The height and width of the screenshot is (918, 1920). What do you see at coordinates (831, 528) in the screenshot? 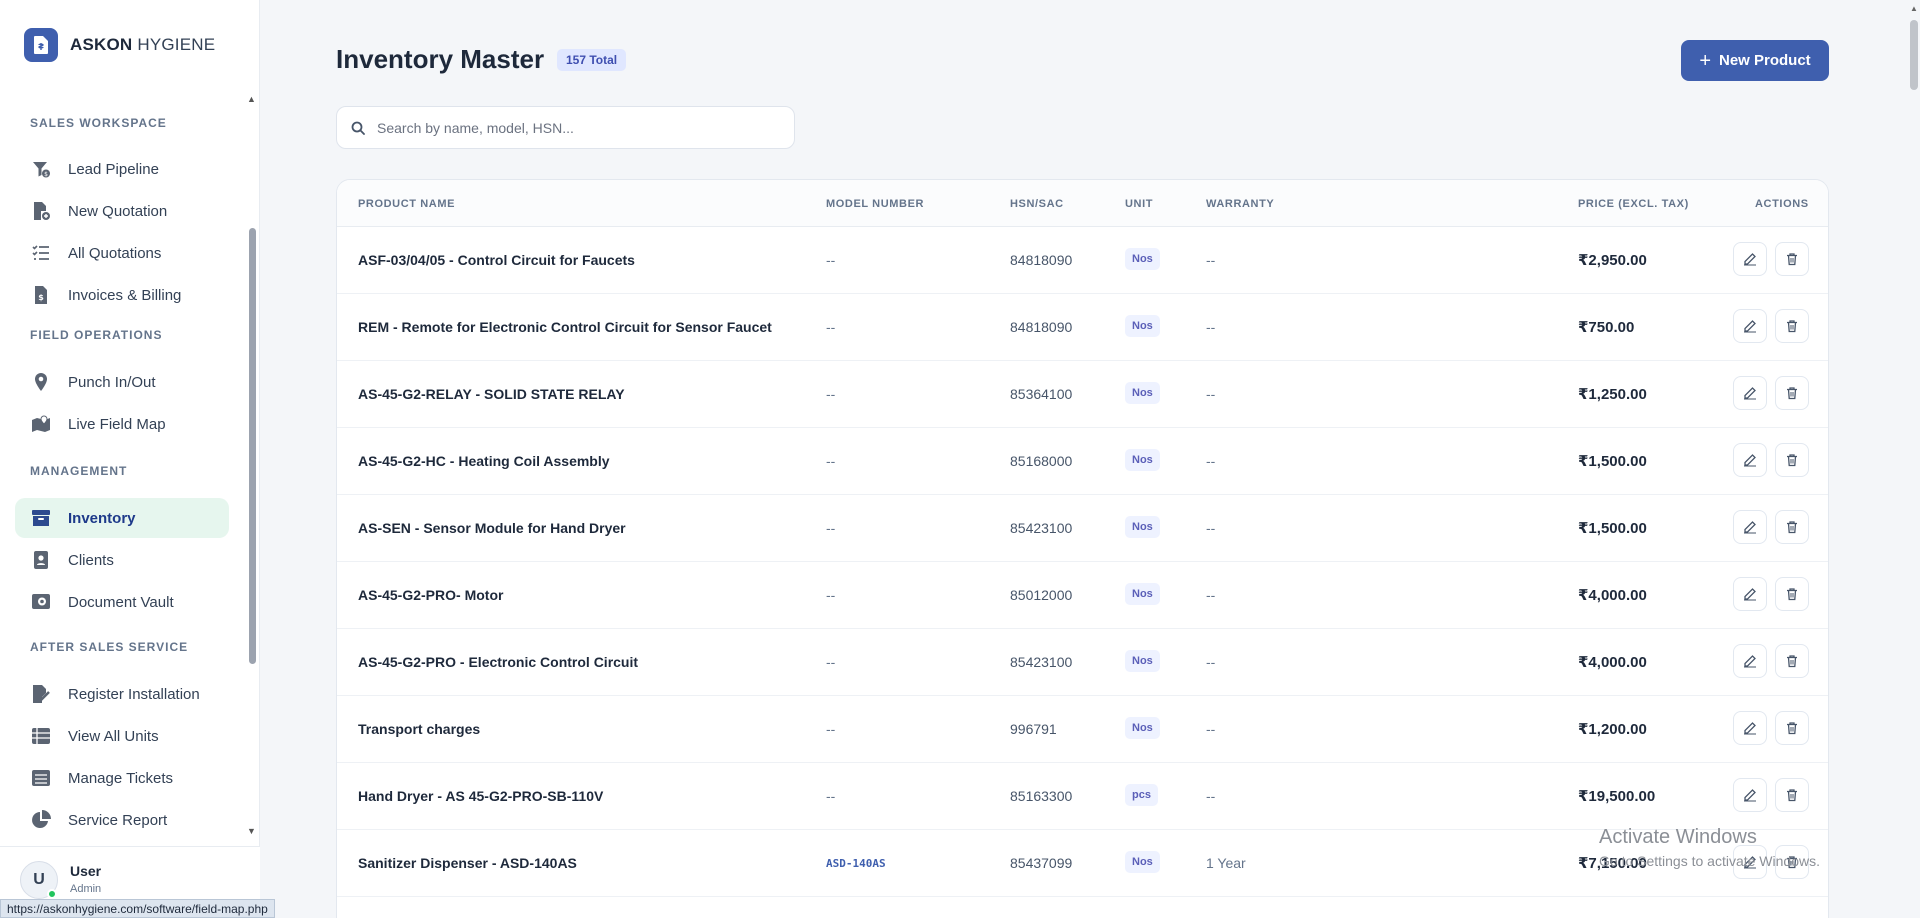
I see `model-number: --` at bounding box center [831, 528].